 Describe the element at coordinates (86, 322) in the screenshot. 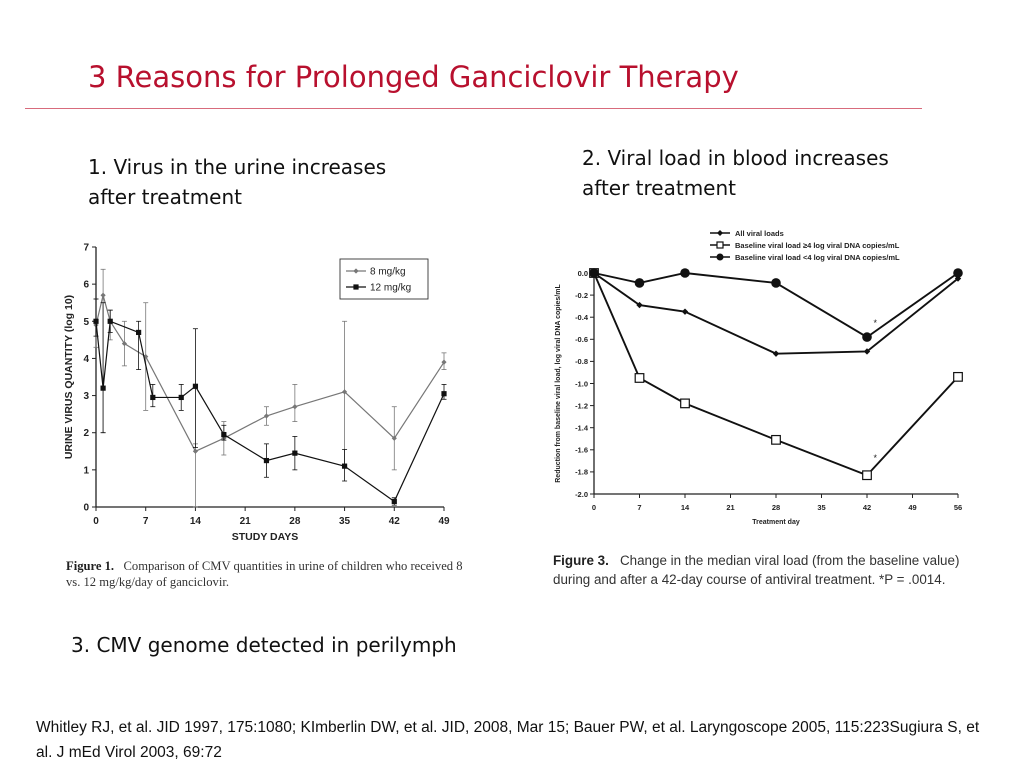

I see `y-tick-label: 5` at that location.